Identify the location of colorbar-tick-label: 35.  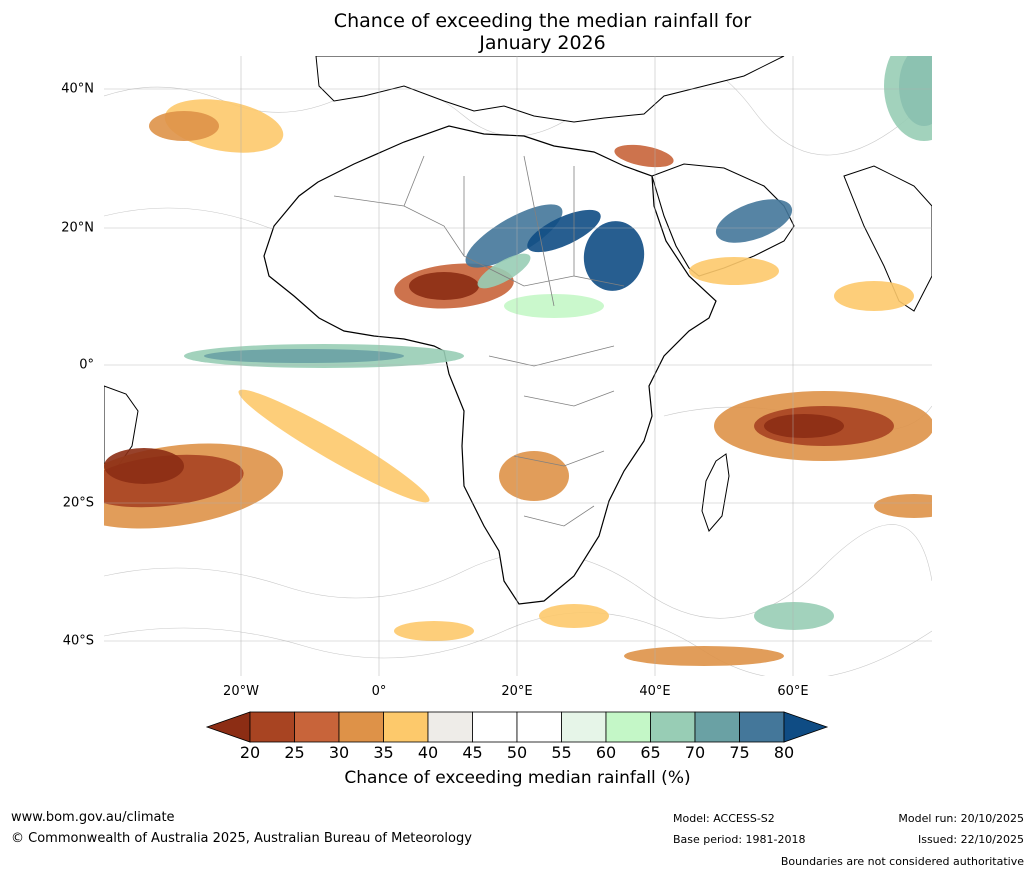
(383, 752).